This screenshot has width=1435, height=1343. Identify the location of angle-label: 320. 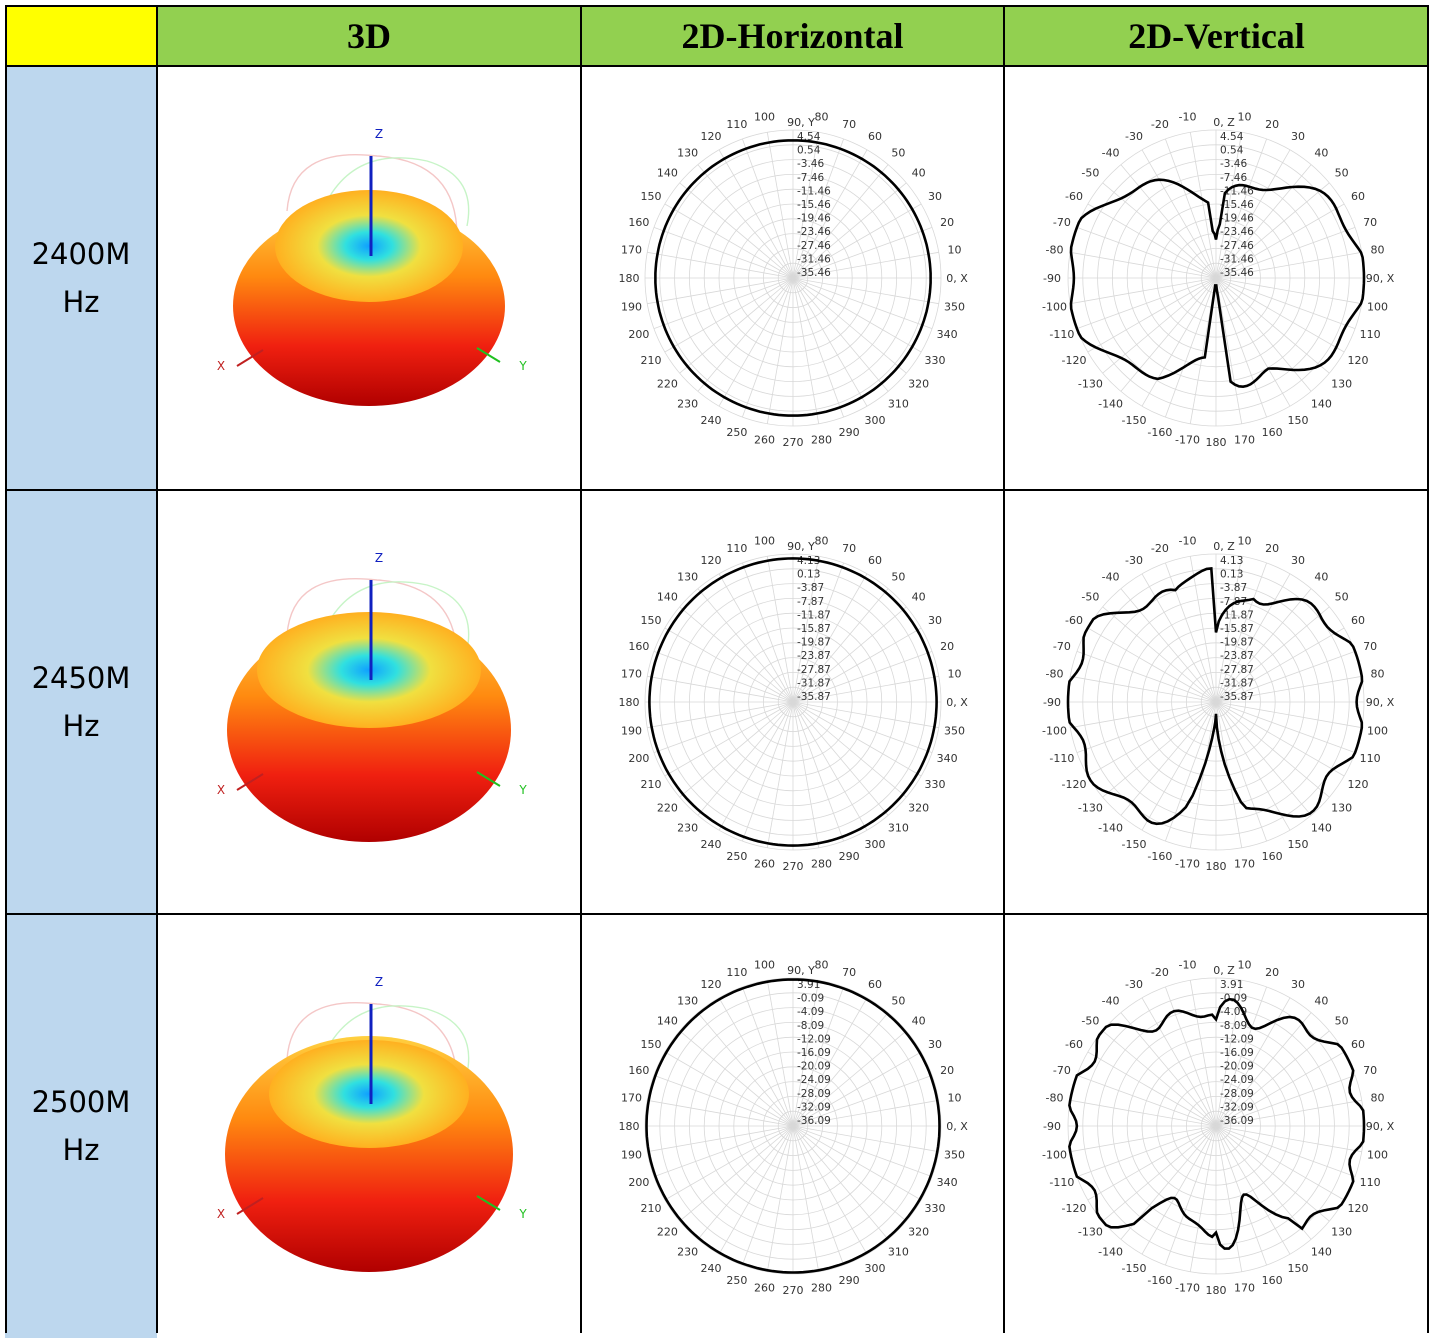
(918, 1231).